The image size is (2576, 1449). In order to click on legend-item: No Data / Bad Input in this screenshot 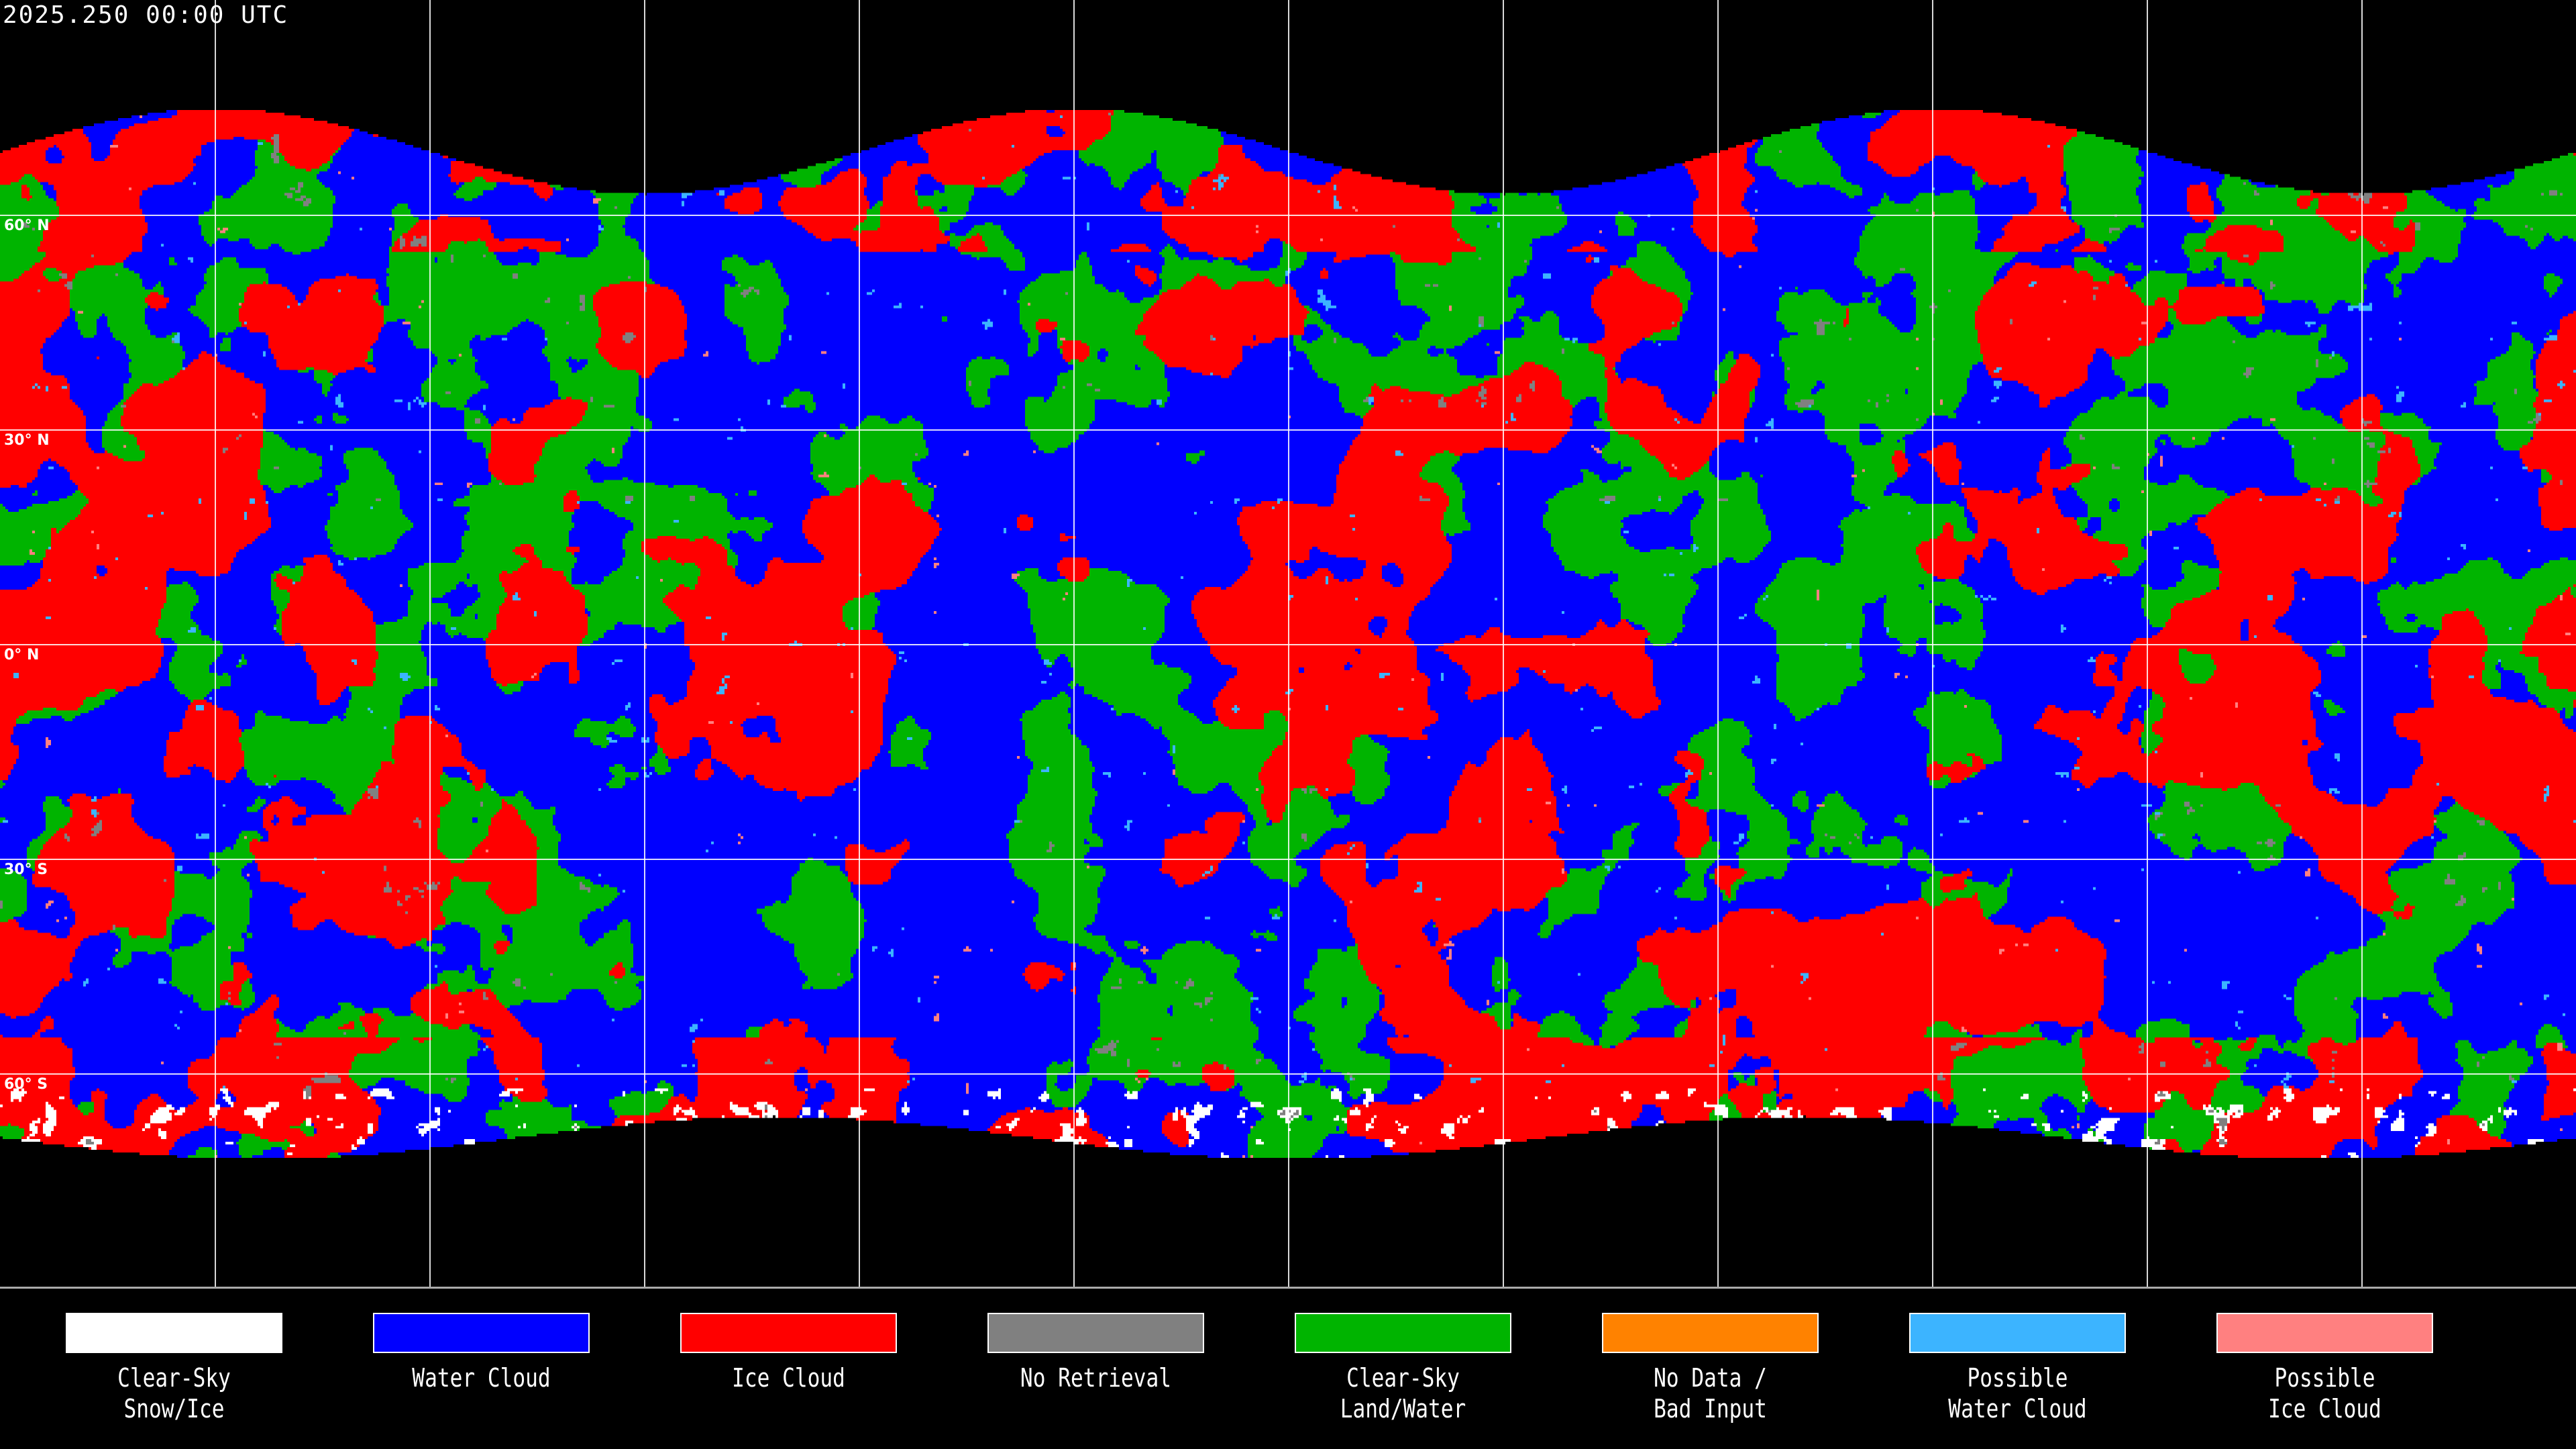, I will do `click(1710, 1368)`.